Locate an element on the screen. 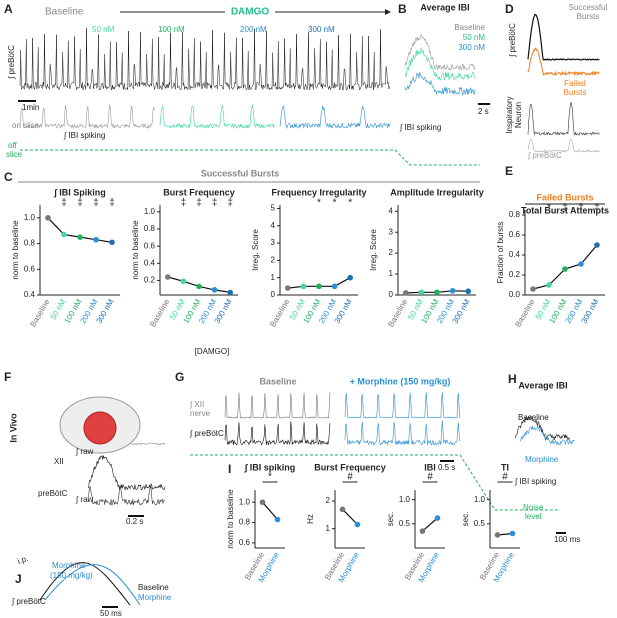 The image size is (617, 618). chart-title: Amplitude Irregularity is located at coordinates (437, 192).